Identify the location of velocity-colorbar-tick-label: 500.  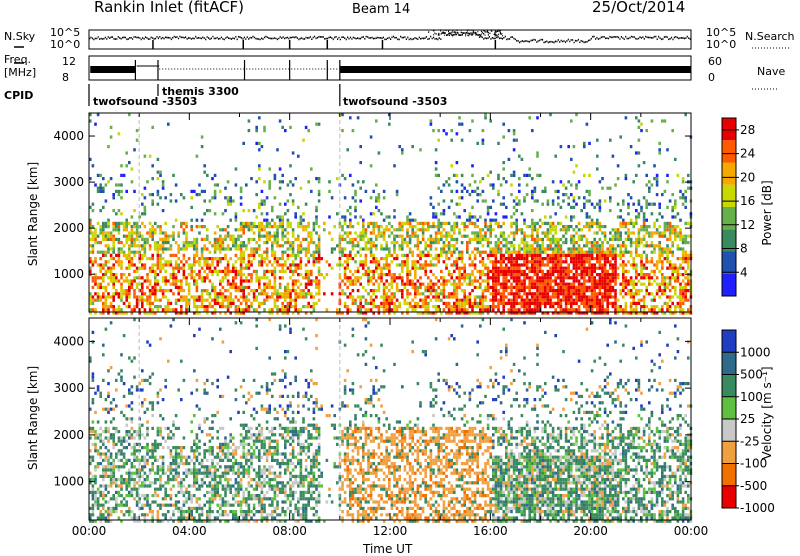
(751, 375).